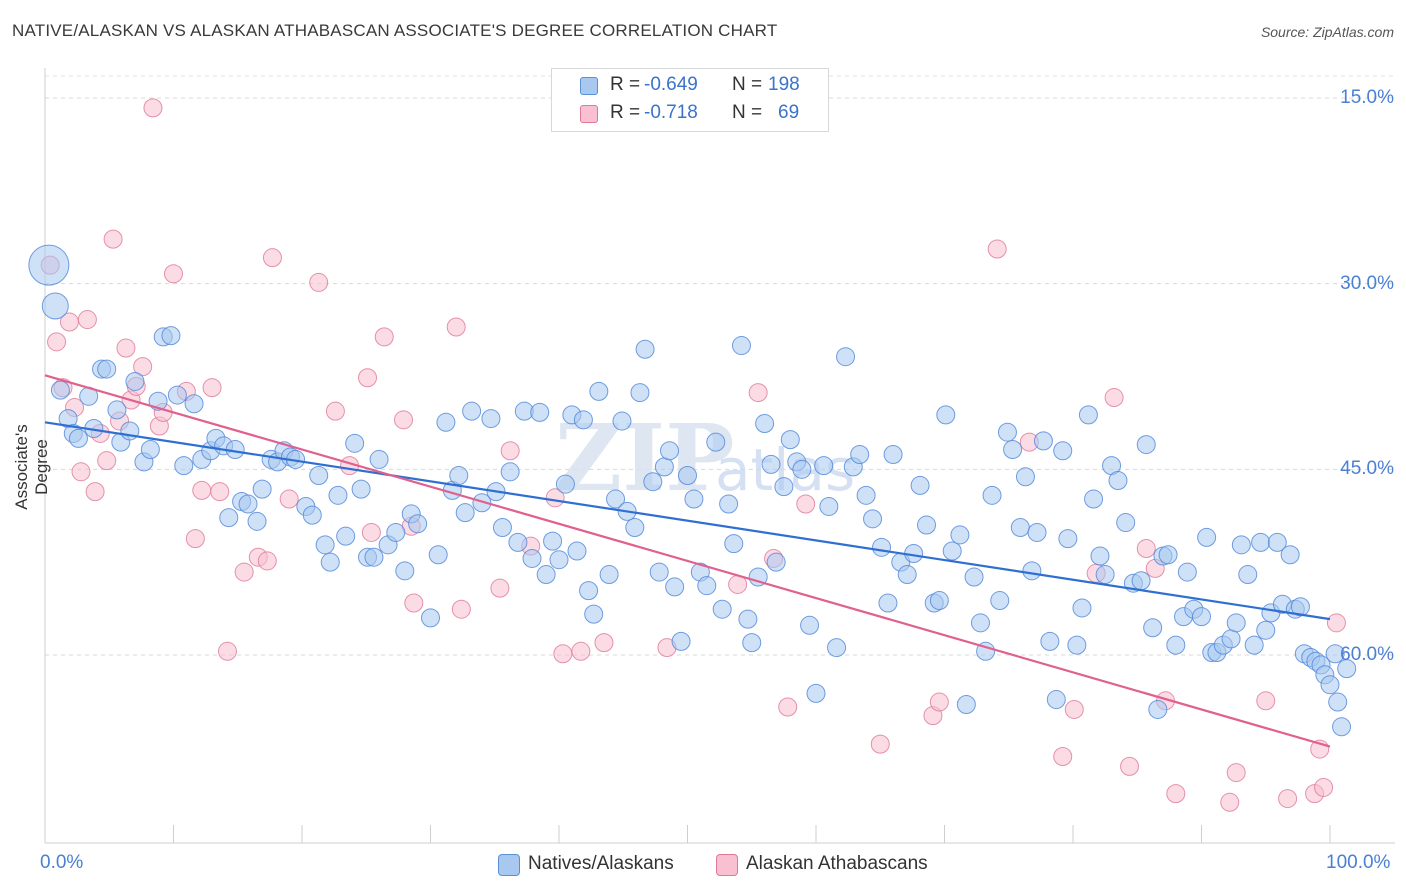  What do you see at coordinates (1367, 654) in the screenshot?
I see `y-tick-label: 60.0%` at bounding box center [1367, 654].